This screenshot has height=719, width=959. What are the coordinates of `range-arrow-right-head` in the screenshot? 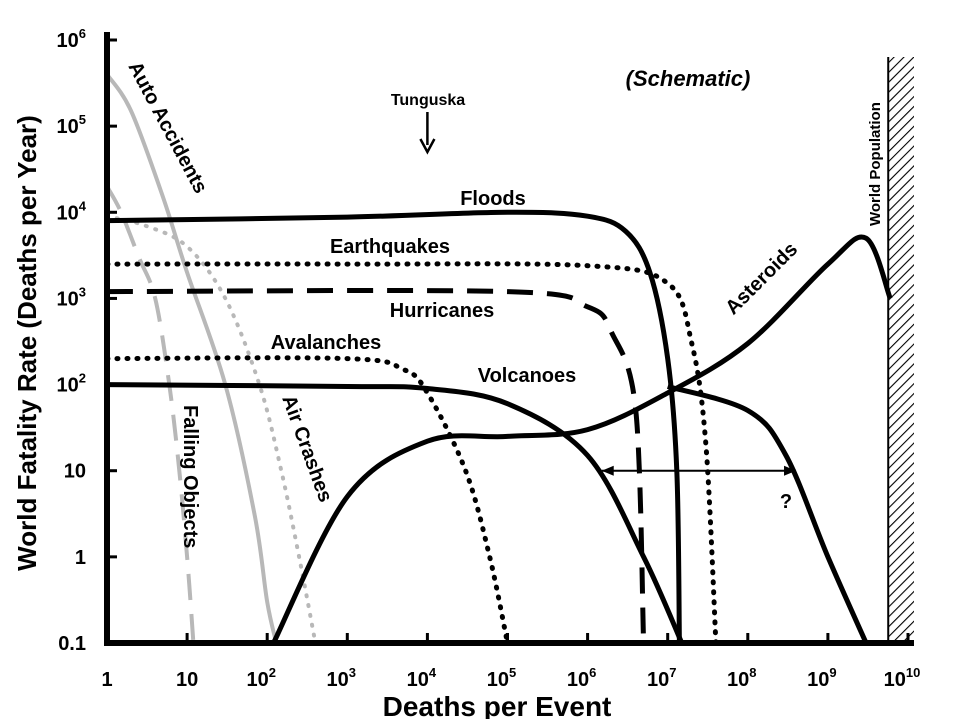 It's located at (790, 470).